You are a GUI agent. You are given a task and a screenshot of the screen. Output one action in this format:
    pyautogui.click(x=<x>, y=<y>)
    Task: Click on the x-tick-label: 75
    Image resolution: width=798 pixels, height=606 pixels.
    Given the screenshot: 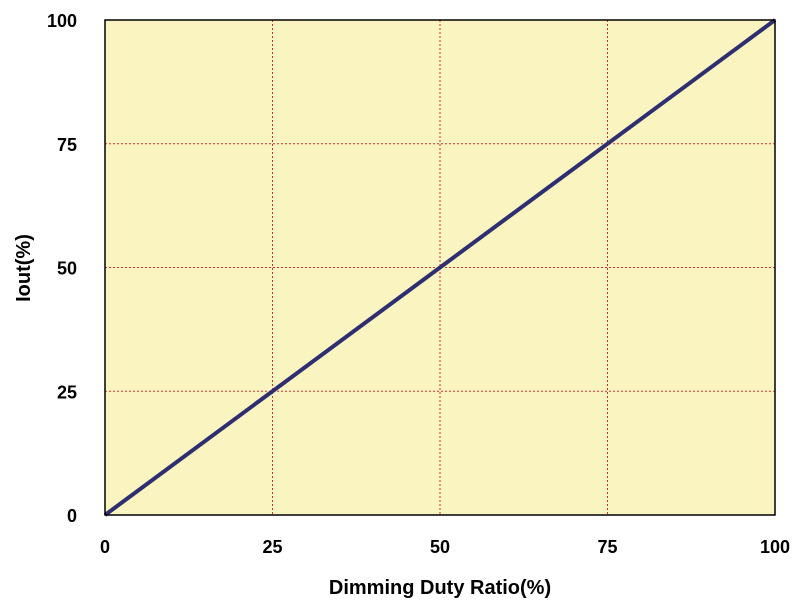 What is the action you would take?
    pyautogui.click(x=607, y=547)
    